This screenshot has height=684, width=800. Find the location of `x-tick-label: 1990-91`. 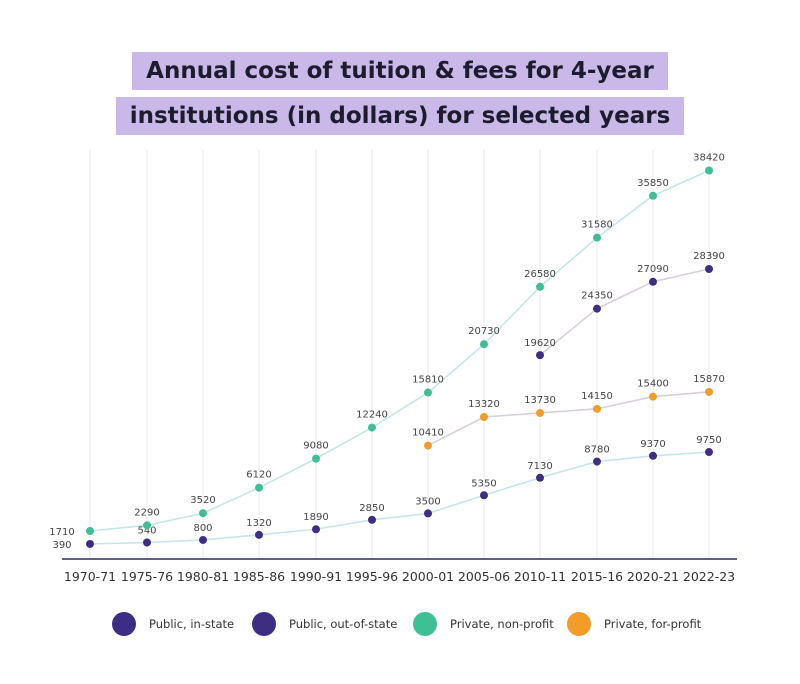

x-tick-label: 1990-91 is located at coordinates (316, 576).